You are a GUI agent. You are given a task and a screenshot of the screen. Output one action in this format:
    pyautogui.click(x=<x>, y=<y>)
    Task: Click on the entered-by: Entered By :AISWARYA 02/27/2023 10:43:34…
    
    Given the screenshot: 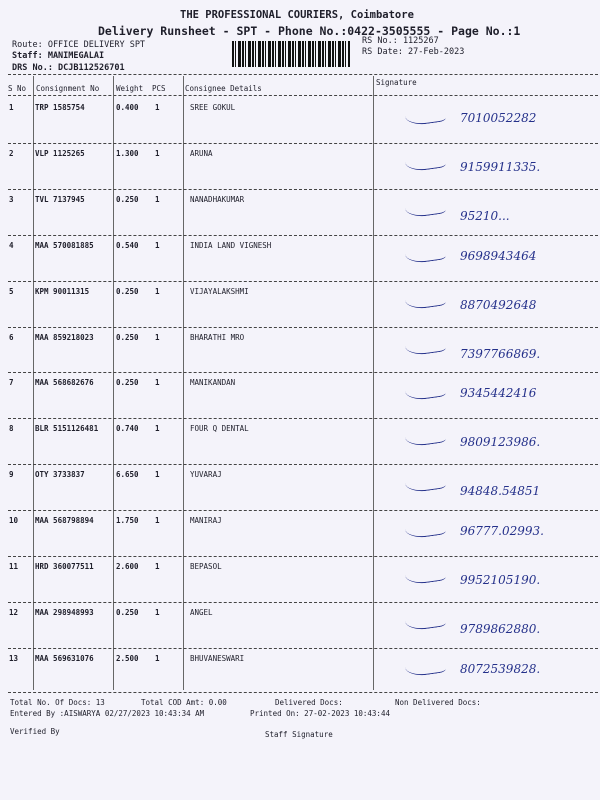 What is the action you would take?
    pyautogui.click(x=107, y=713)
    